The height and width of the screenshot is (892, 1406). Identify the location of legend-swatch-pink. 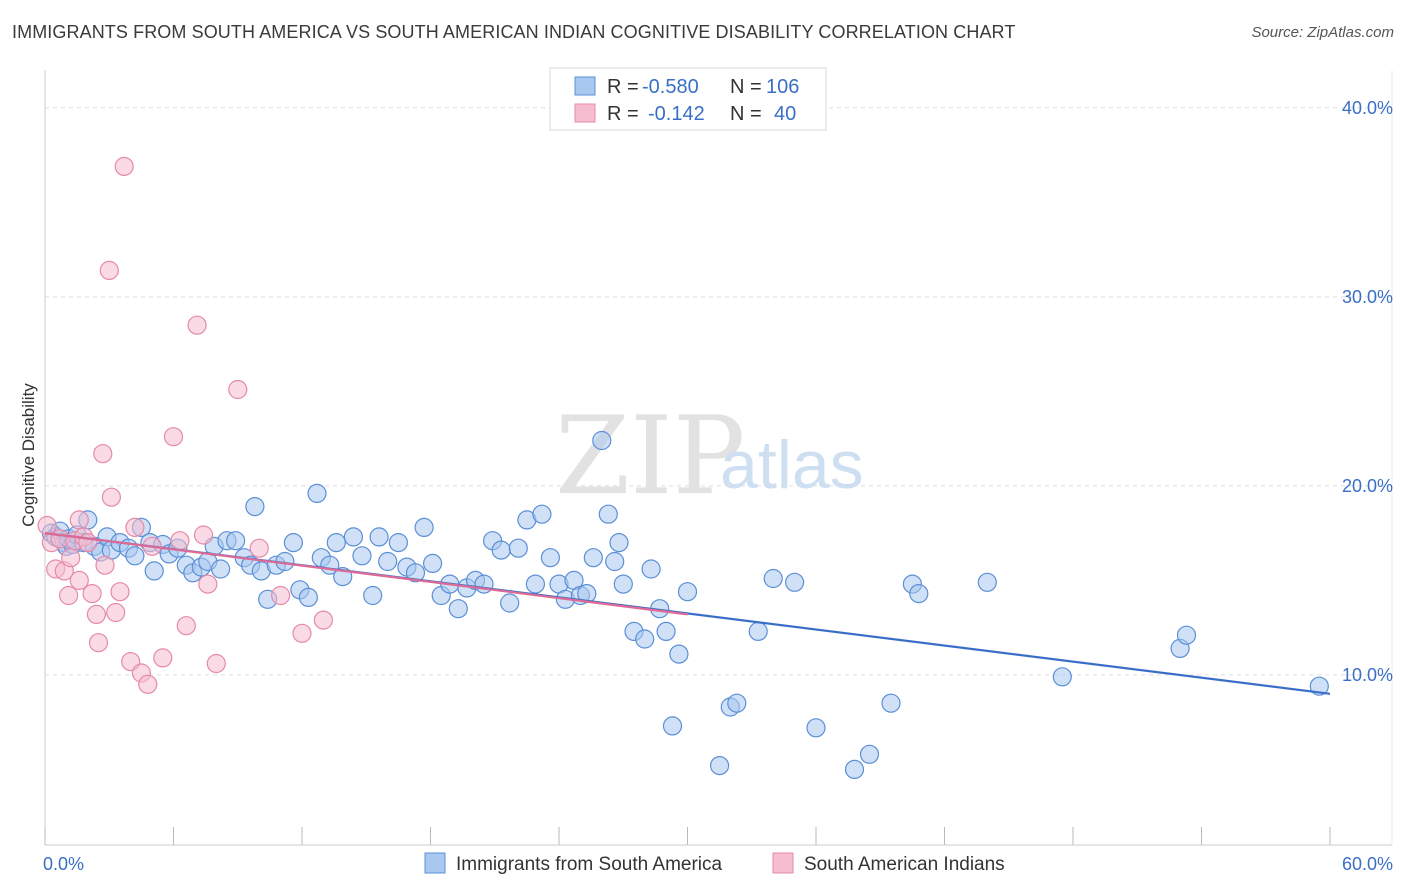
(783, 863).